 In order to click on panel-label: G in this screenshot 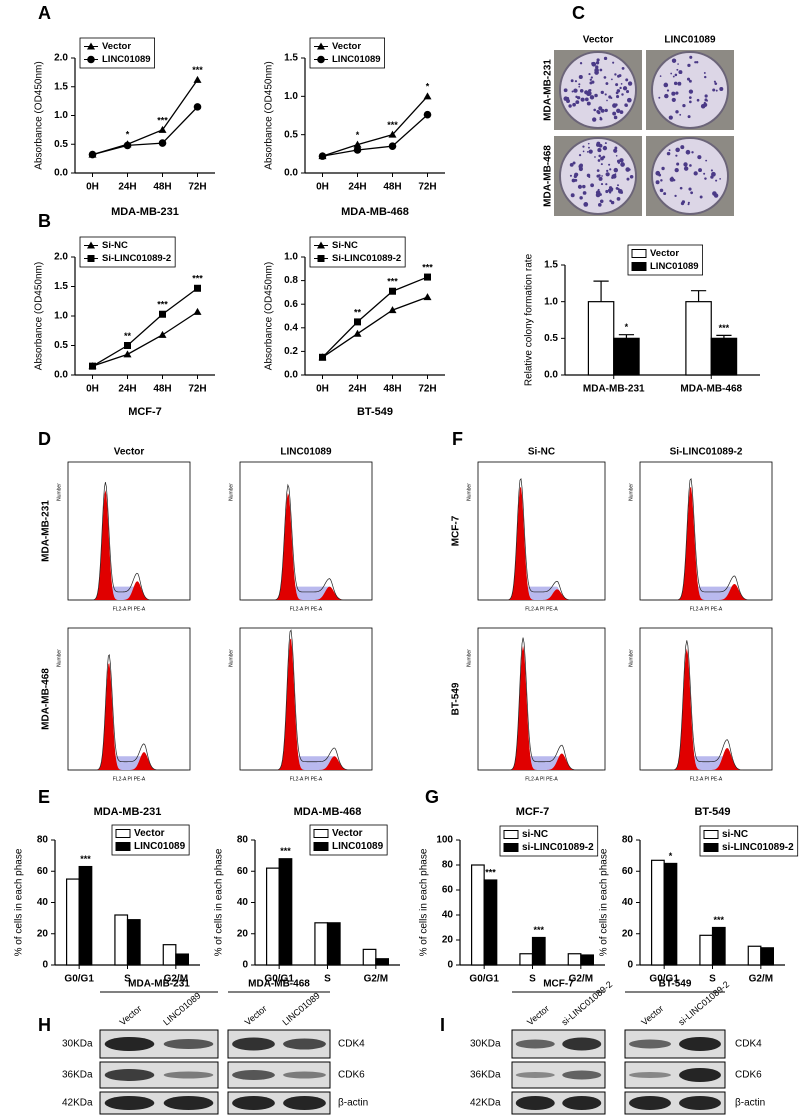, I will do `click(432, 797)`.